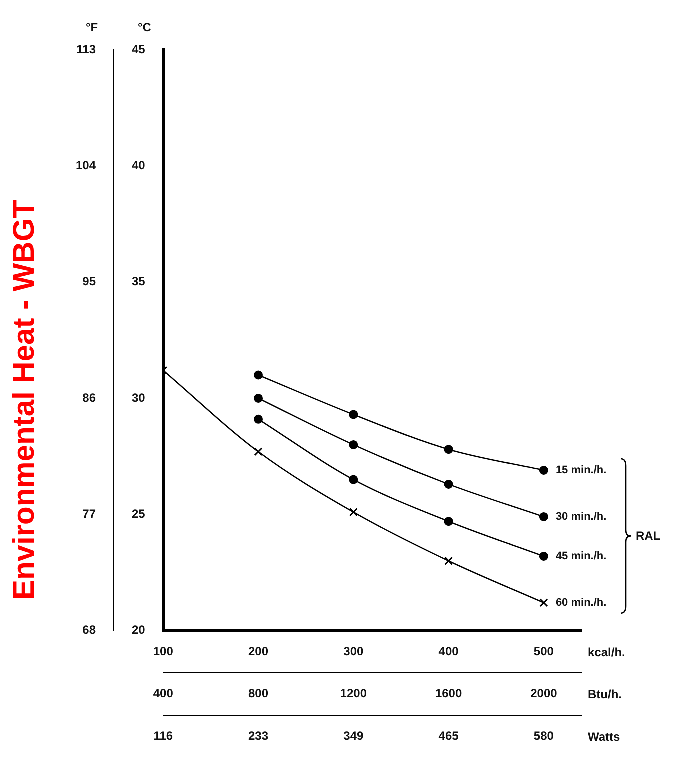 The image size is (674, 768). What do you see at coordinates (89, 281) in the screenshot?
I see `y2-tick-label: 95` at bounding box center [89, 281].